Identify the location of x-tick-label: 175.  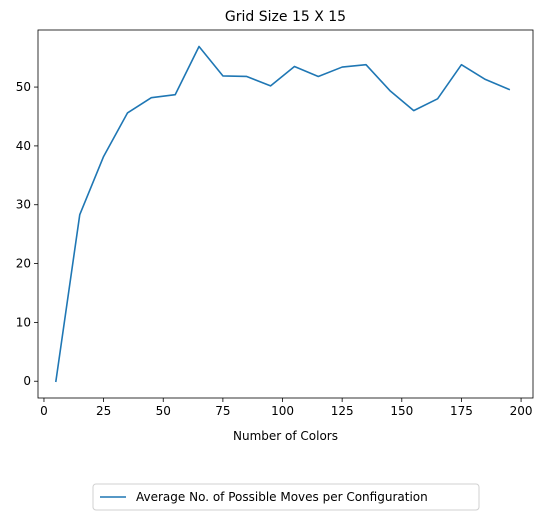
(461, 411).